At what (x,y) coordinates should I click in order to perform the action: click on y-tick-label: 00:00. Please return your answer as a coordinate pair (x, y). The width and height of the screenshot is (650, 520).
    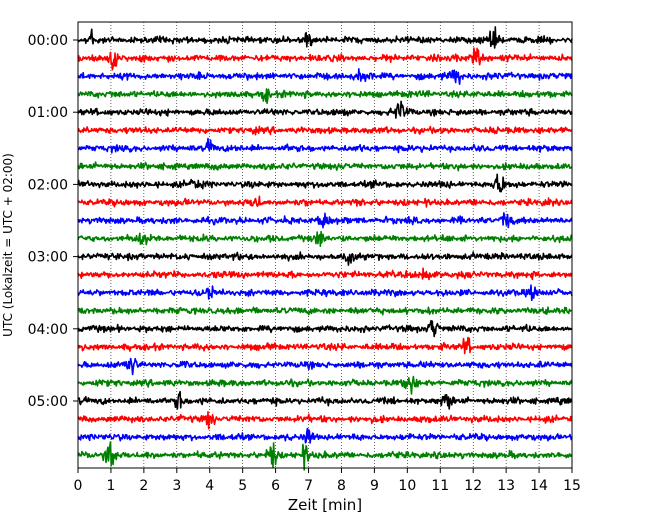
    Looking at the image, I should click on (48, 41).